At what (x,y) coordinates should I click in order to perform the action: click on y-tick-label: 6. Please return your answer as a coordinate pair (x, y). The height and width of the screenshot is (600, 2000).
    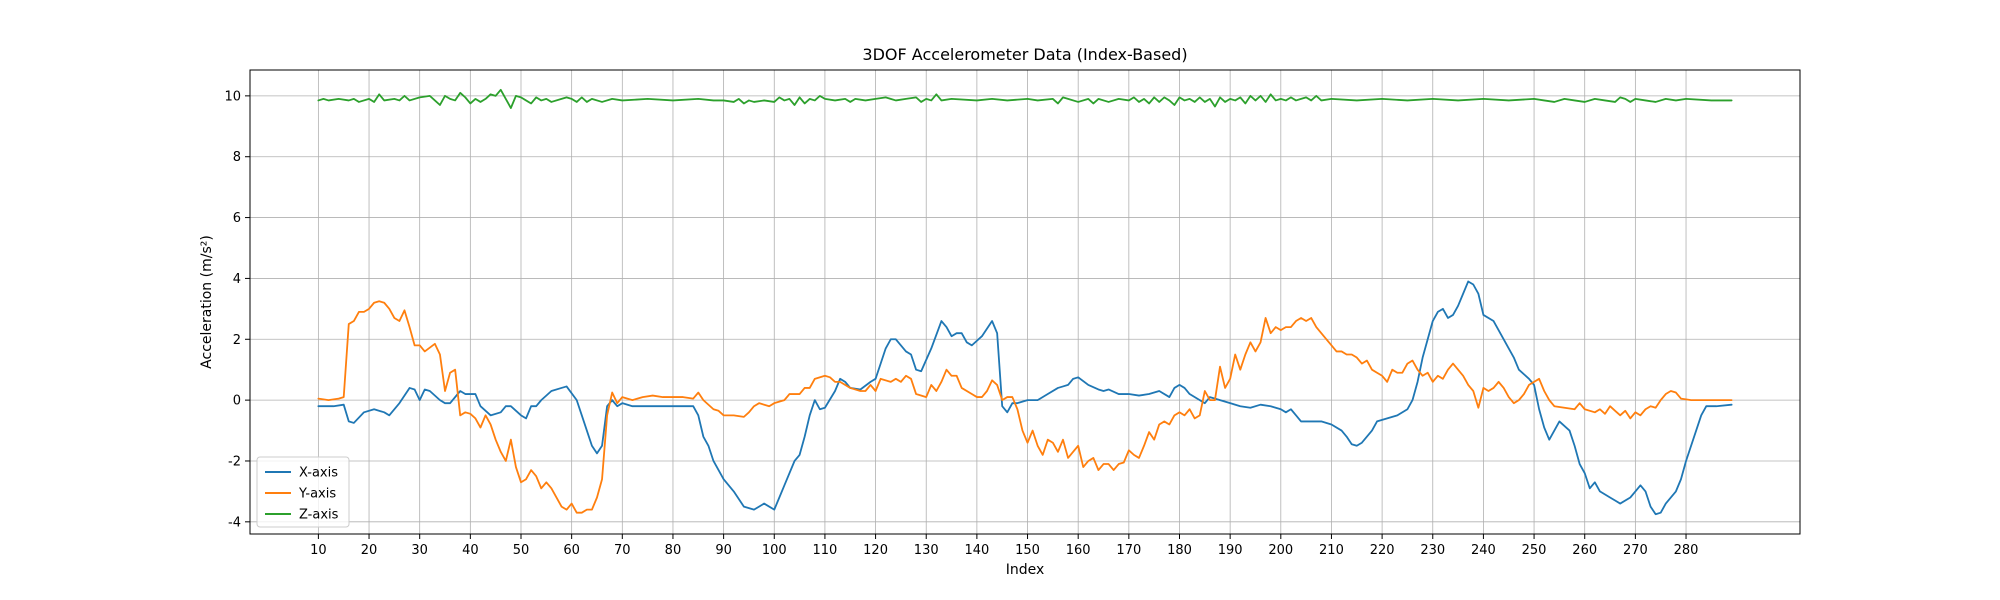
    Looking at the image, I should click on (237, 218).